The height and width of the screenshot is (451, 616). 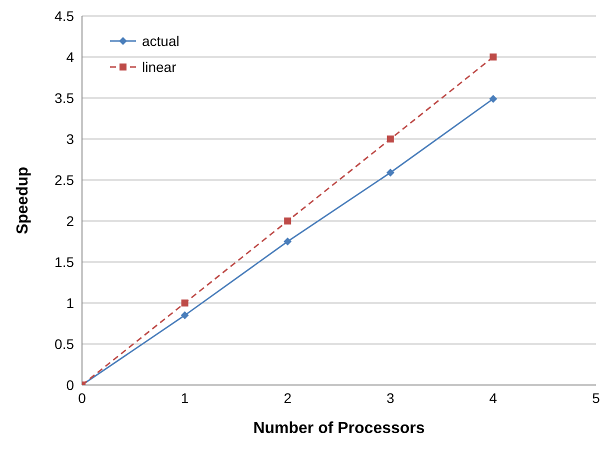 I want to click on y-tick-label: 0.5, so click(x=64, y=344).